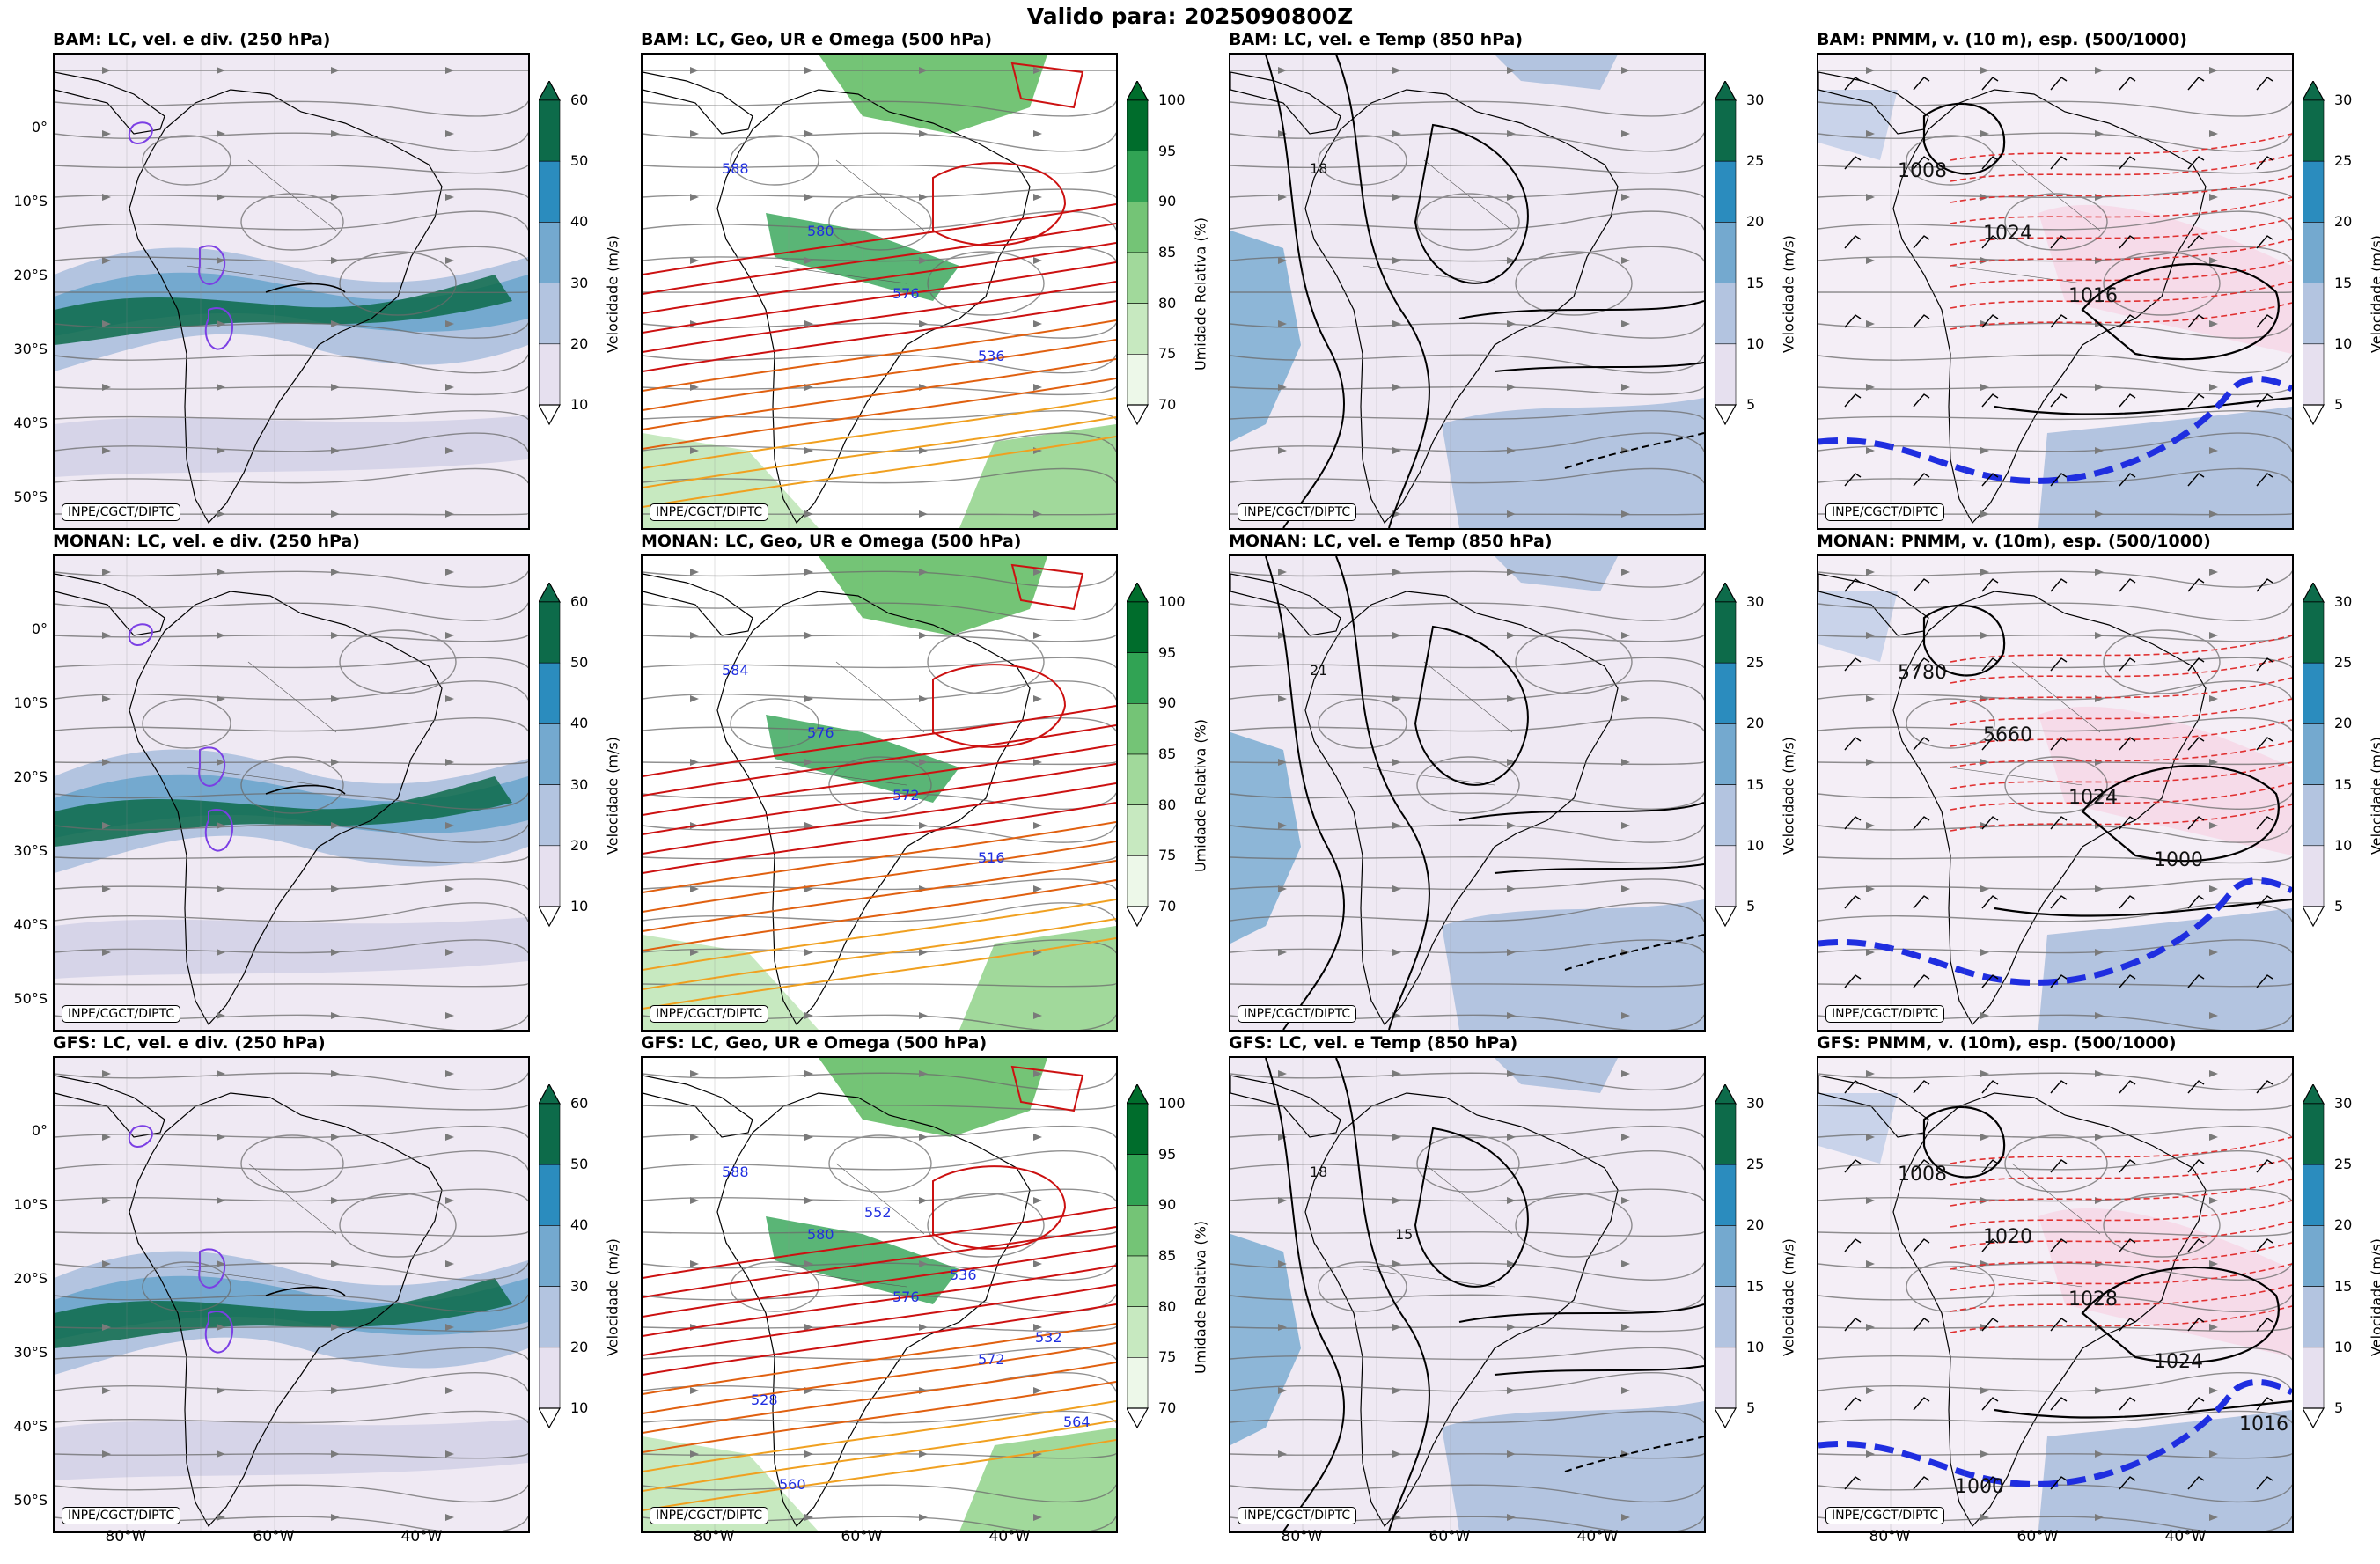 The width and height of the screenshot is (2380, 1564). I want to click on longitude-tick: 60°W, so click(2037, 1537).